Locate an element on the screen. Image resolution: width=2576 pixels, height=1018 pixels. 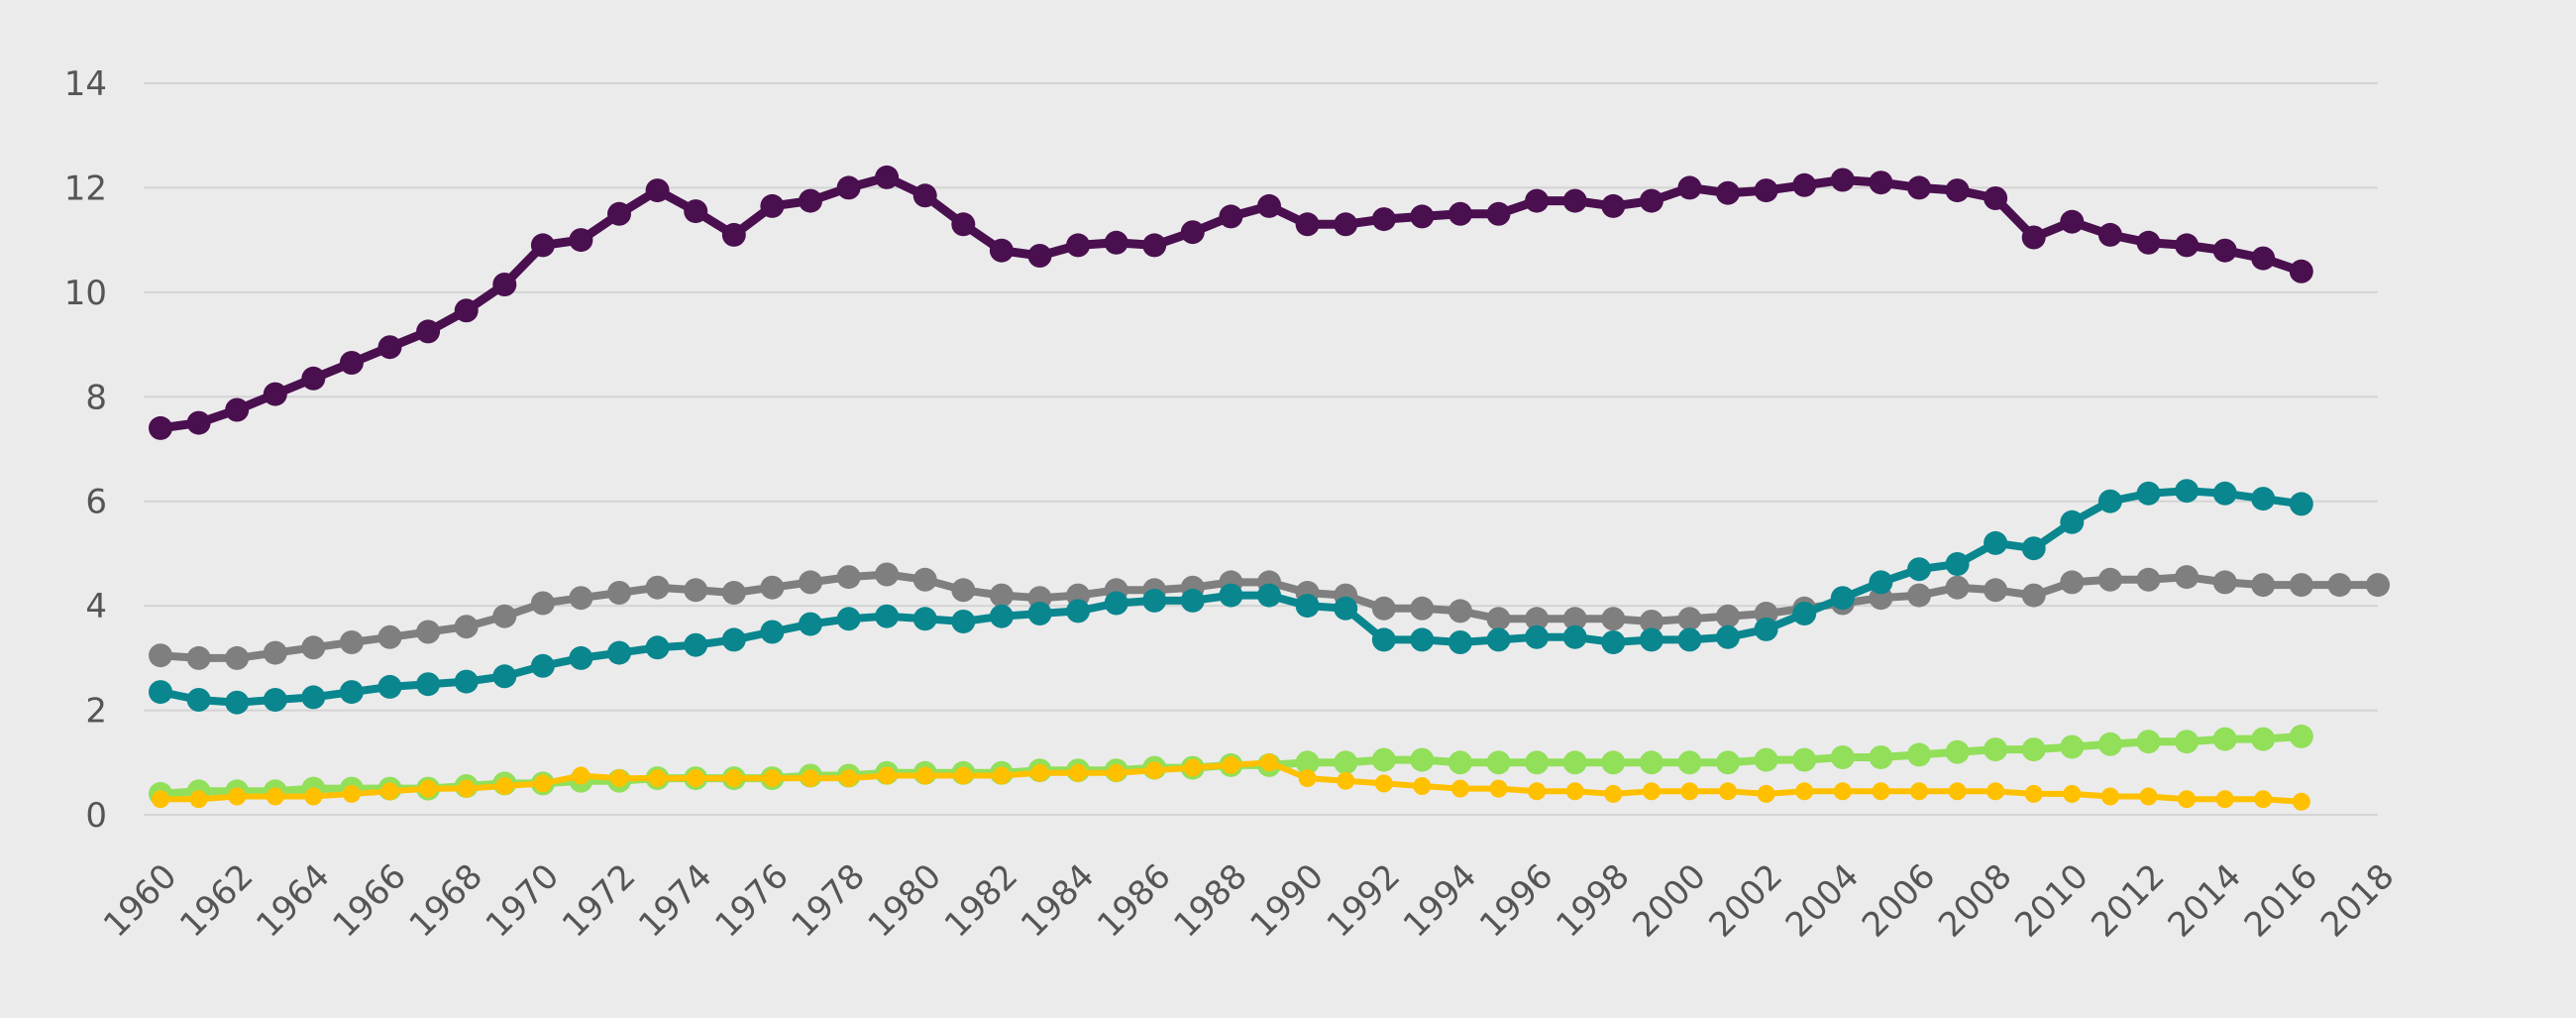
y-tick-label: 2 is located at coordinates (96, 712).